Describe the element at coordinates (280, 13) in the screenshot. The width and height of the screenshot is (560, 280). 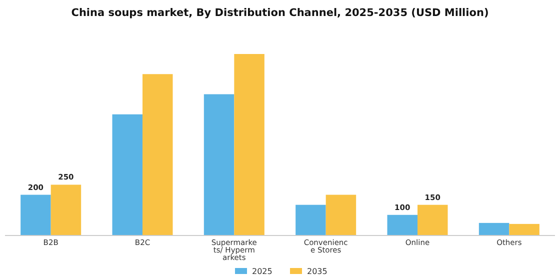
I see `chart-title: China soups market, By Distribution Channel, 2025-2035 (USD Million)` at that location.